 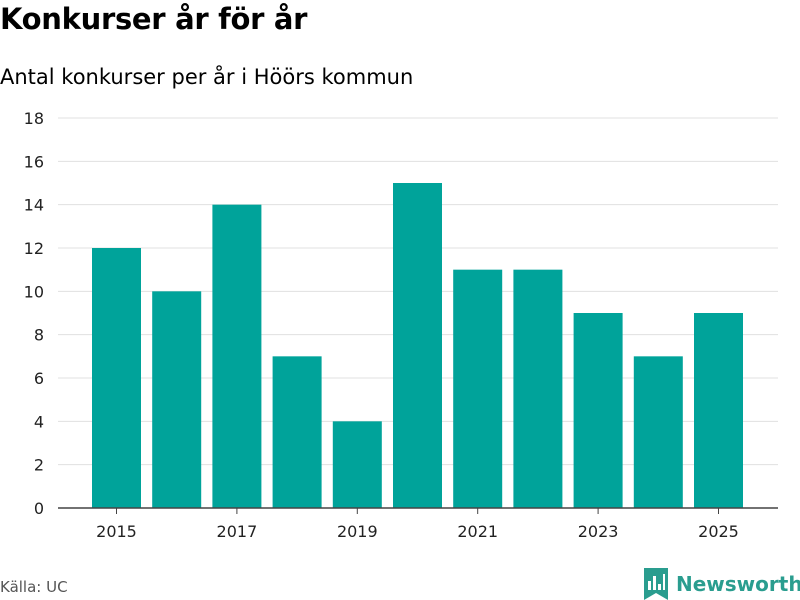 I want to click on y-tick-label: 2, so click(x=39, y=465).